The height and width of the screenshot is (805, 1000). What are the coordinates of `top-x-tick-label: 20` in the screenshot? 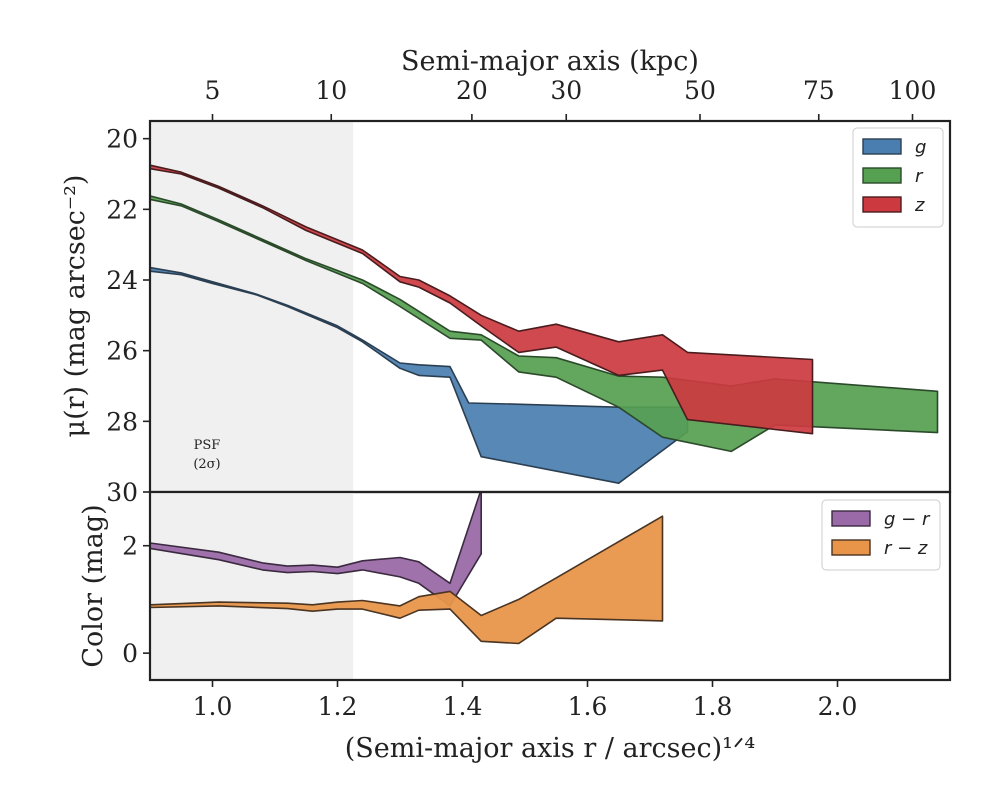 It's located at (472, 90).